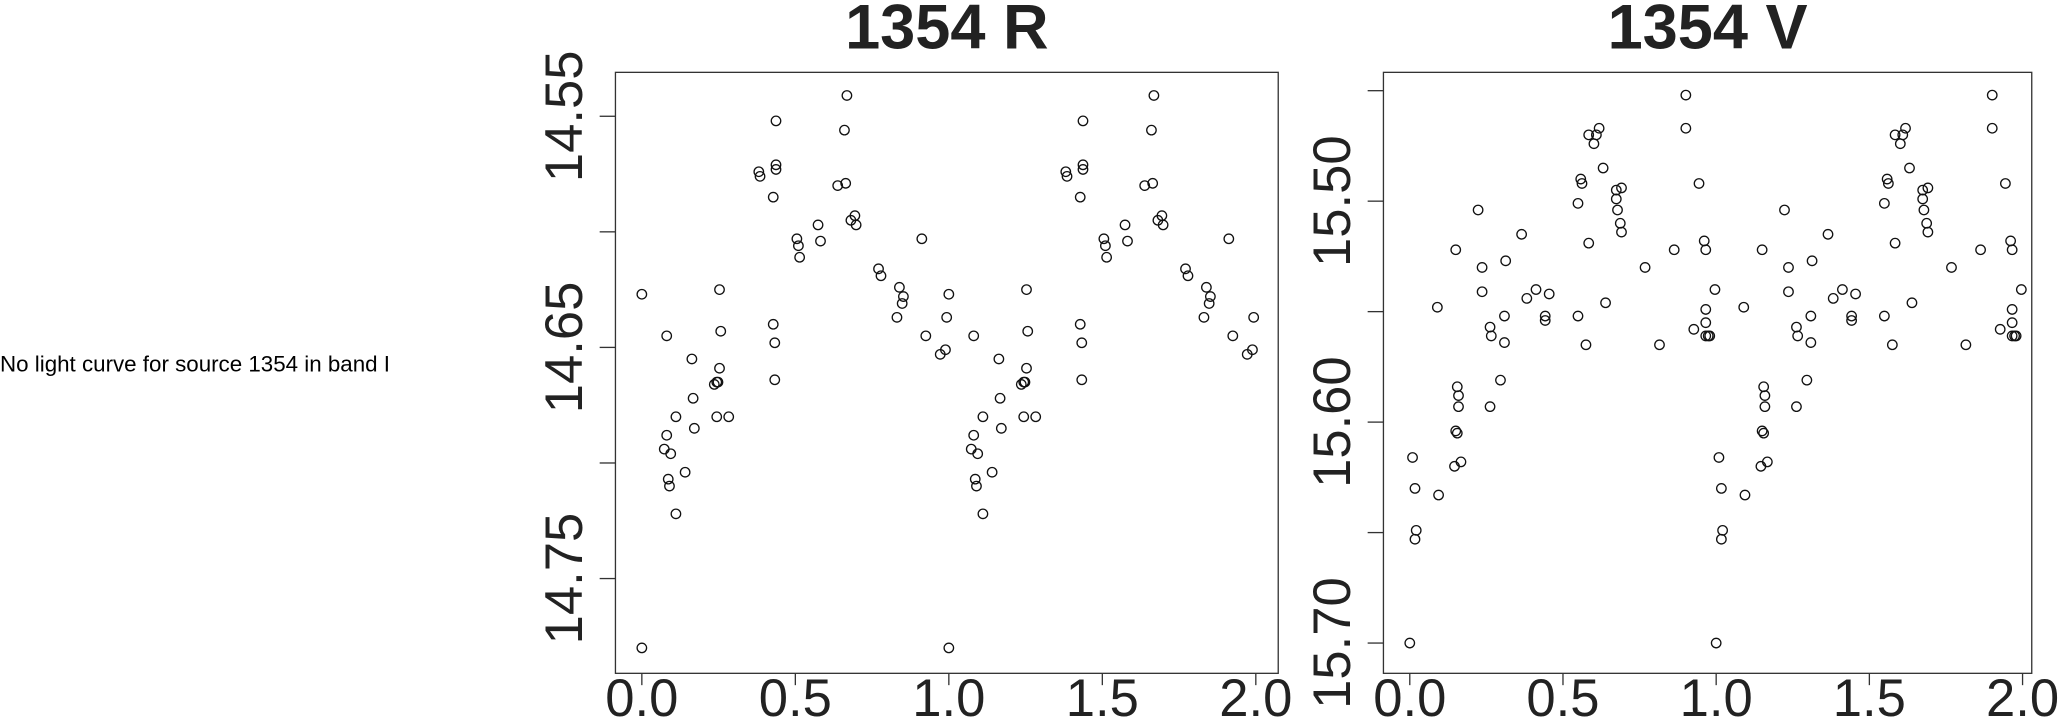 Image resolution: width=2062 pixels, height=722 pixels. I want to click on x-tick-label: 2.0, so click(1255, 695).